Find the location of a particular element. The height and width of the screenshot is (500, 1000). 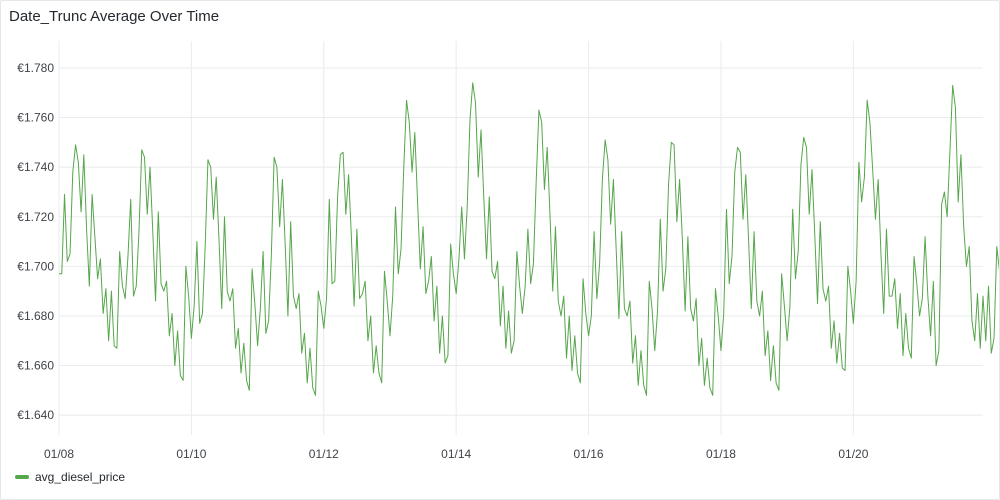

x-tick-label: 01/16 is located at coordinates (589, 454).